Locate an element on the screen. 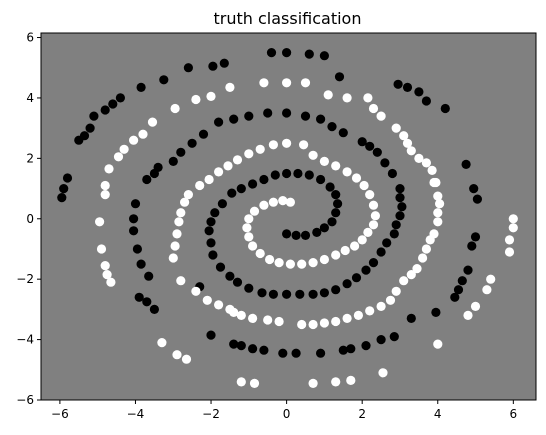 The image size is (546, 435). y-axis: −6 −4 −2 0 2 4 6 is located at coordinates (28, 219).